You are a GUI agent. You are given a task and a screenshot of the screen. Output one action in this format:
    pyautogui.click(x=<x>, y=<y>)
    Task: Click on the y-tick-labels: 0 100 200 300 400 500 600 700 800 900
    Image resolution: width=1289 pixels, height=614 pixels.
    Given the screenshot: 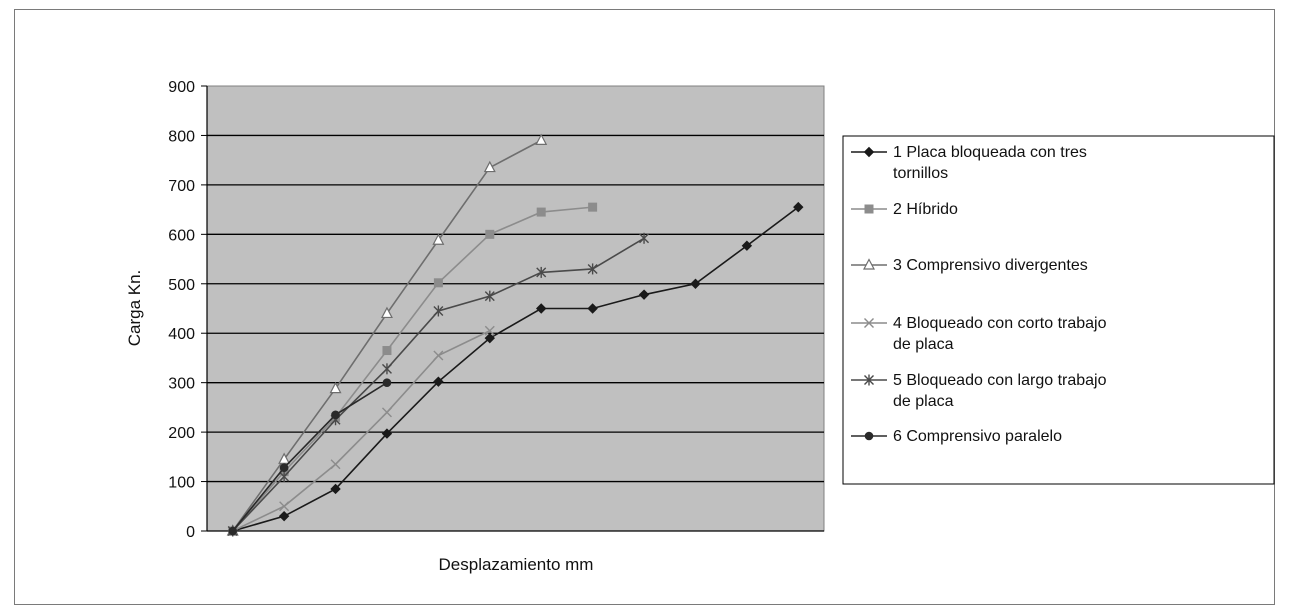 What is the action you would take?
    pyautogui.click(x=181, y=310)
    